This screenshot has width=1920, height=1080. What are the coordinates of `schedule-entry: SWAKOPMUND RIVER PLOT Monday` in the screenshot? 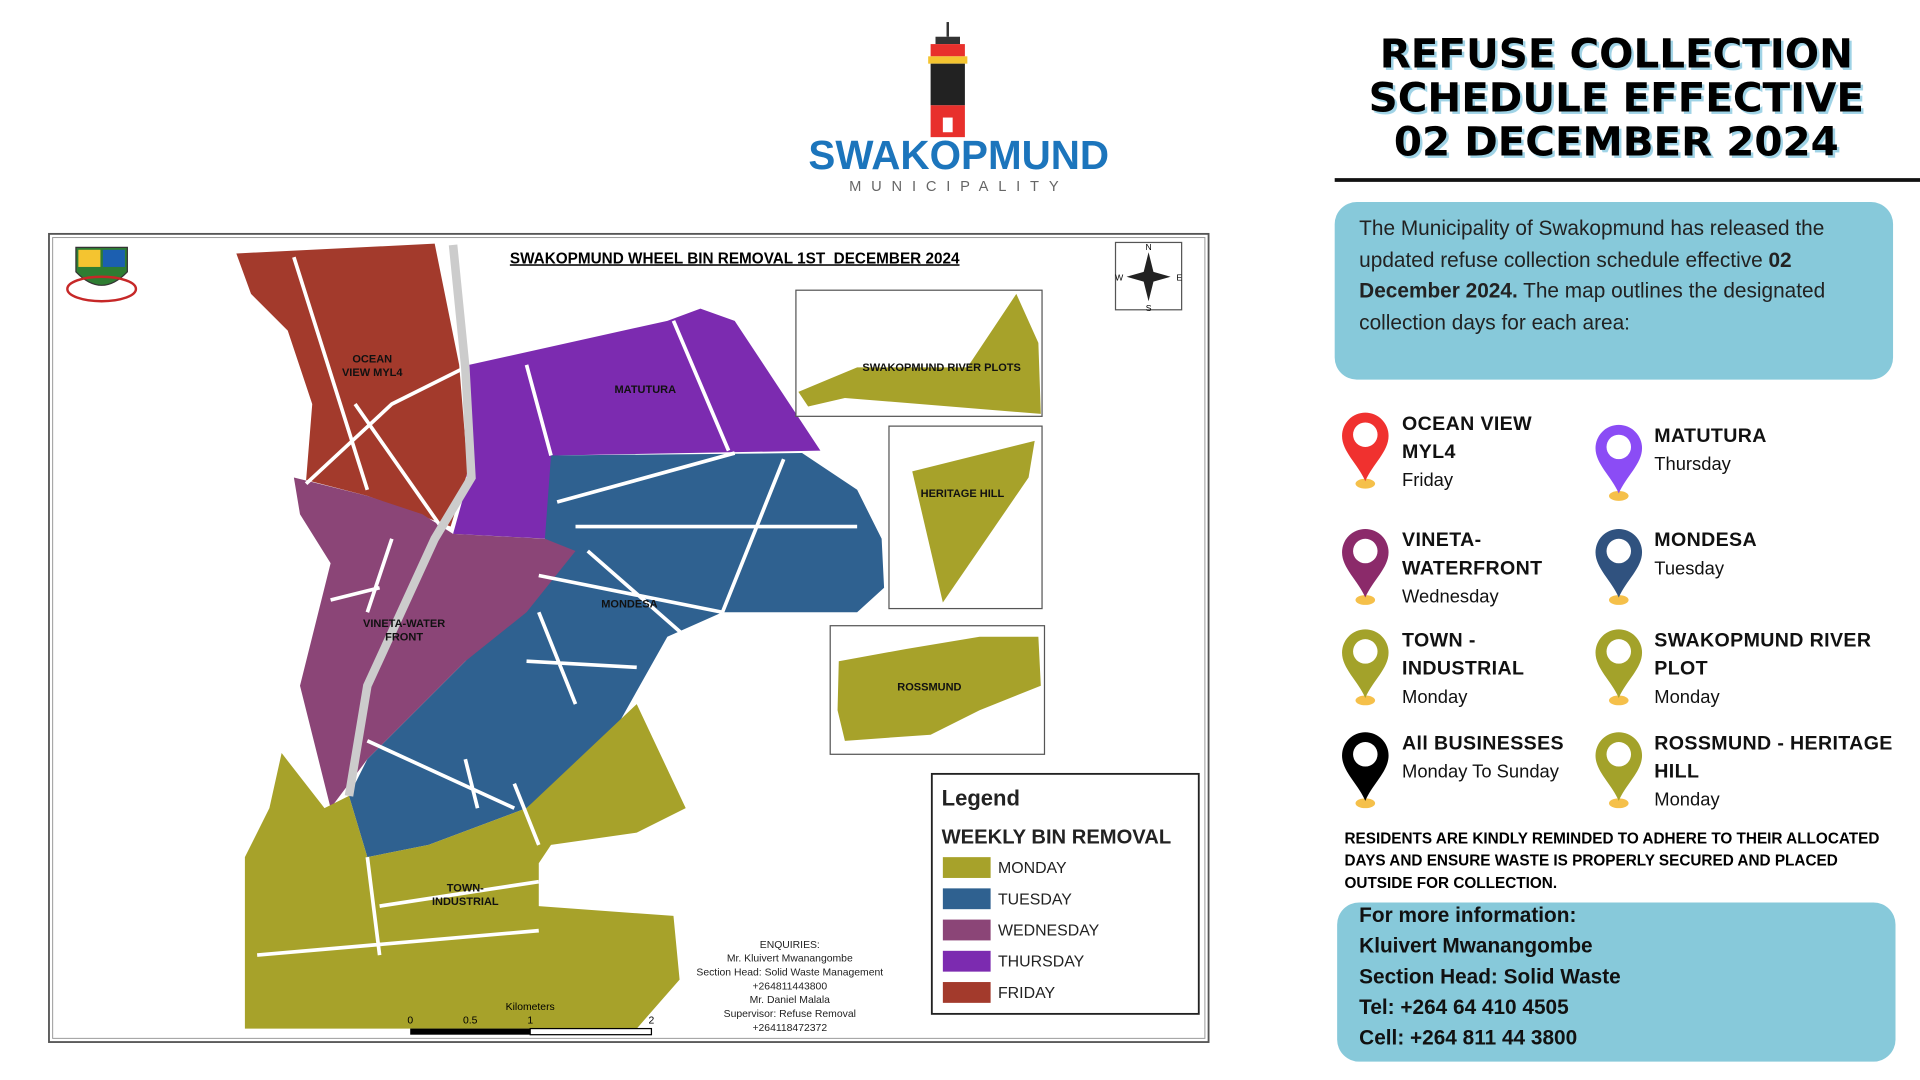 It's located at (1785, 669).